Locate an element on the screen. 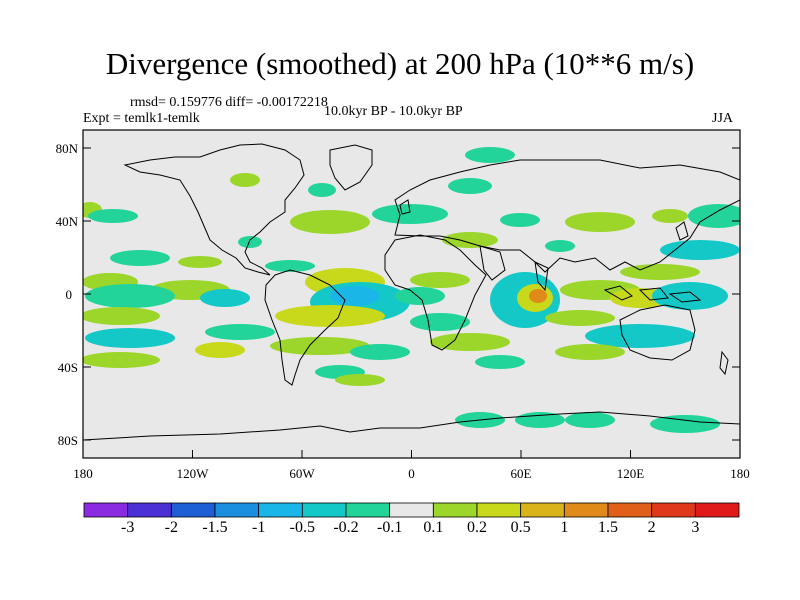  season-label: JJA is located at coordinates (723, 118).